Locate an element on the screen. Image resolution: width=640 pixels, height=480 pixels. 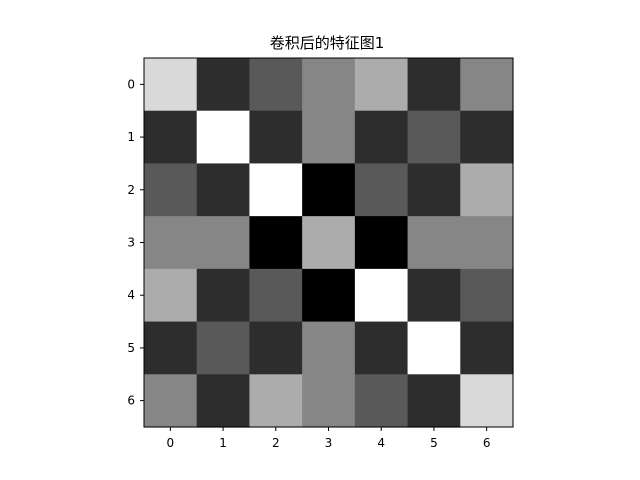
heatmap-cell-r0-c1 is located at coordinates (223, 84).